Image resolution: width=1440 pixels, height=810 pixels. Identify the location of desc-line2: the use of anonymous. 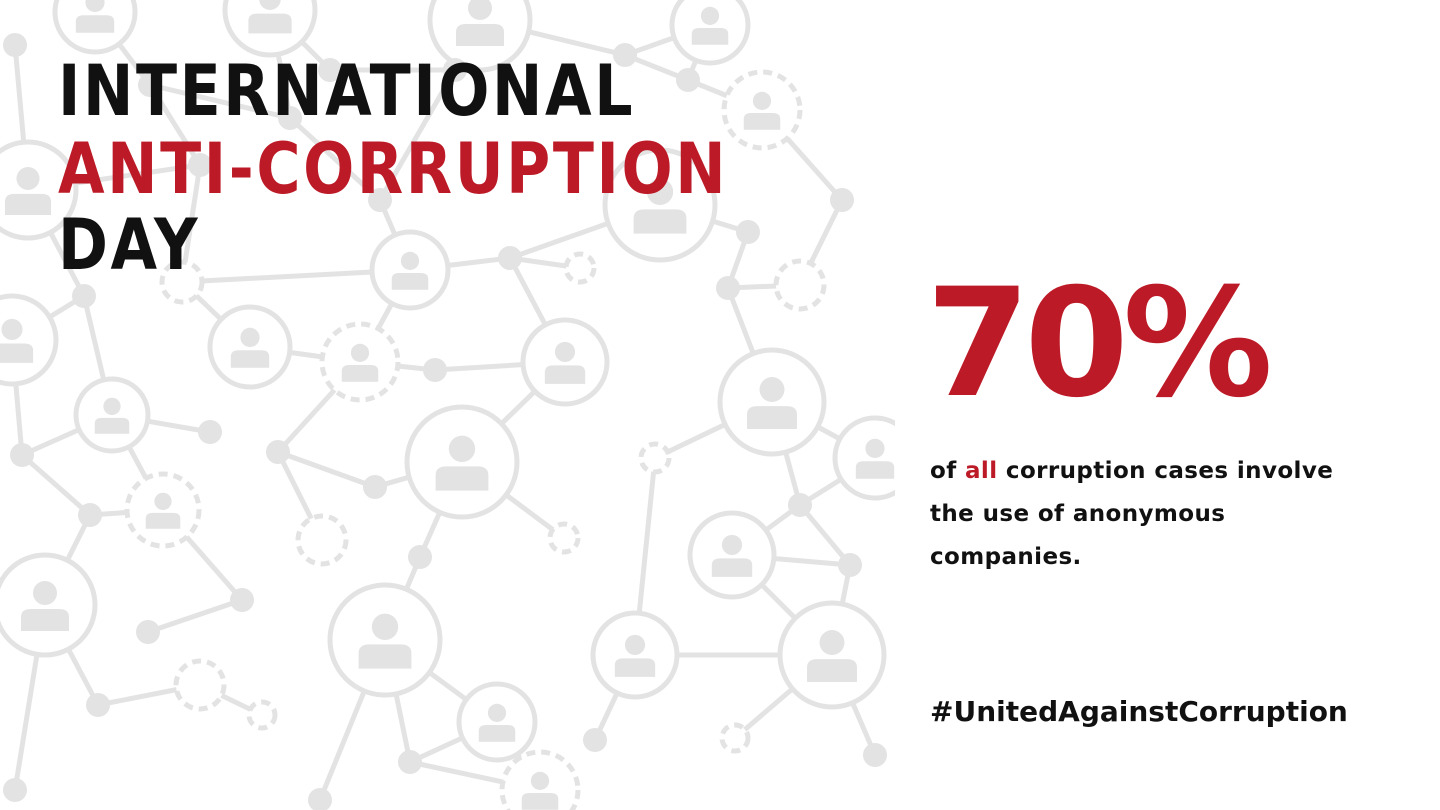
(1078, 514).